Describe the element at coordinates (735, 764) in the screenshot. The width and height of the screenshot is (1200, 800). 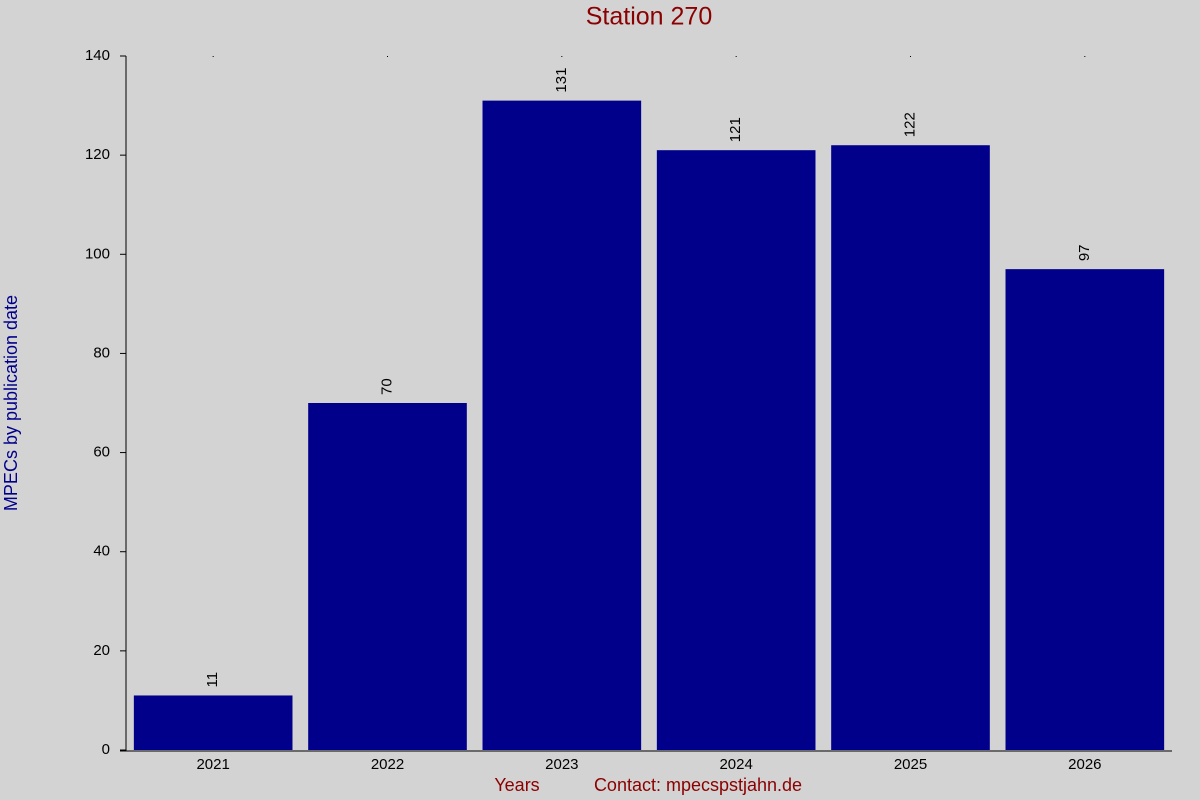
I see `x-tick-label: 2024` at that location.